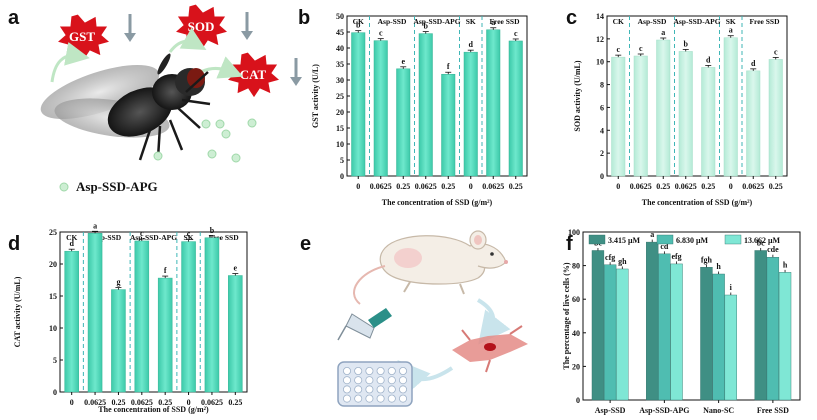 Image resolution: width=817 pixels, height=420 pixels. Describe the element at coordinates (665, 239) in the screenshot. I see `legend-swatch` at that location.